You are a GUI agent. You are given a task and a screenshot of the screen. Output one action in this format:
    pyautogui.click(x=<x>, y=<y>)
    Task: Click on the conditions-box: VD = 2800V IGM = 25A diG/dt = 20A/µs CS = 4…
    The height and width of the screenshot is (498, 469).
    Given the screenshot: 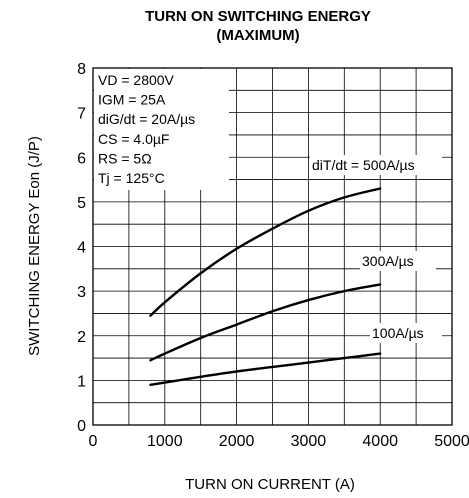 What is the action you would take?
    pyautogui.click(x=161, y=129)
    